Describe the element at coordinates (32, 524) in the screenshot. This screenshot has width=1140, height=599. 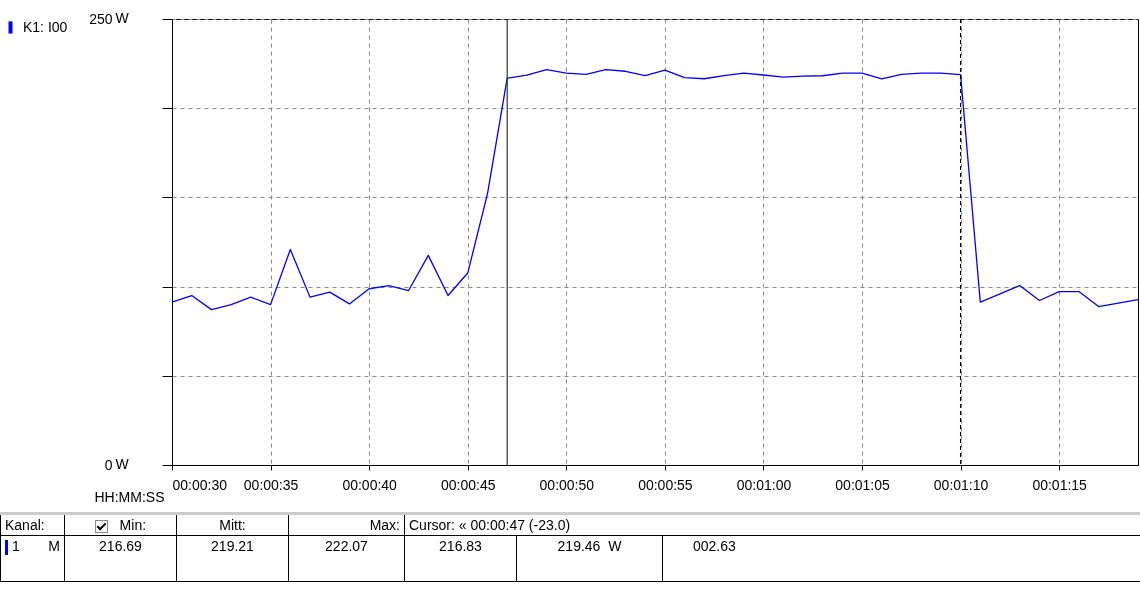
I see `text: Kanal:` at that location.